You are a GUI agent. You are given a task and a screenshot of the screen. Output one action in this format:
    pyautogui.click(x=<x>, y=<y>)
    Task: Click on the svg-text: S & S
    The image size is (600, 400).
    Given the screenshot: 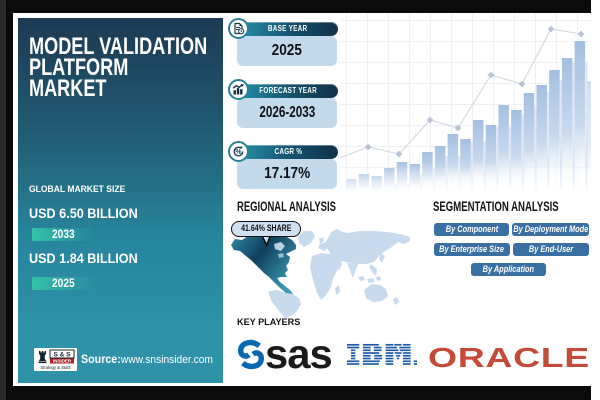 What is the action you would take?
    pyautogui.click(x=63, y=355)
    